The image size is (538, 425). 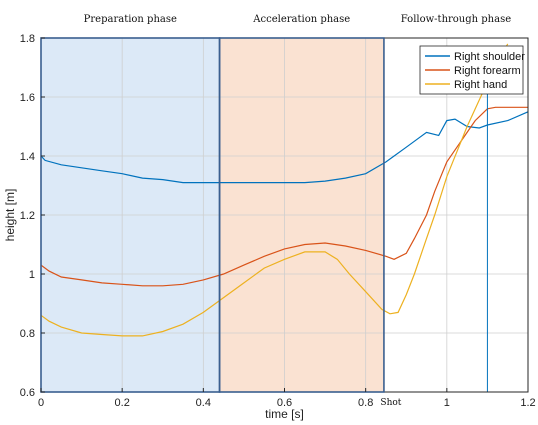 What do you see at coordinates (365, 403) in the screenshot?
I see `x-tick-label: 0.8` at bounding box center [365, 403].